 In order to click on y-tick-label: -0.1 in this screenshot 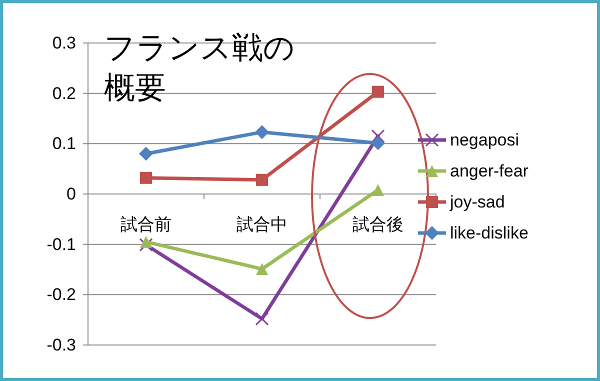, I will do `click(61, 244)`.